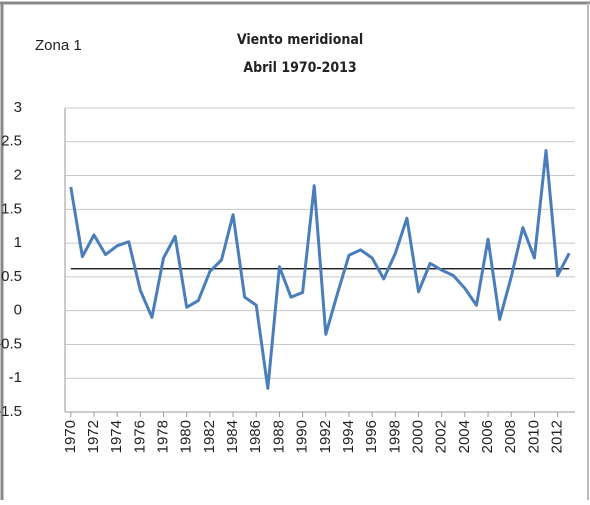  I want to click on y-tick-label: 1.5, so click(11, 208).